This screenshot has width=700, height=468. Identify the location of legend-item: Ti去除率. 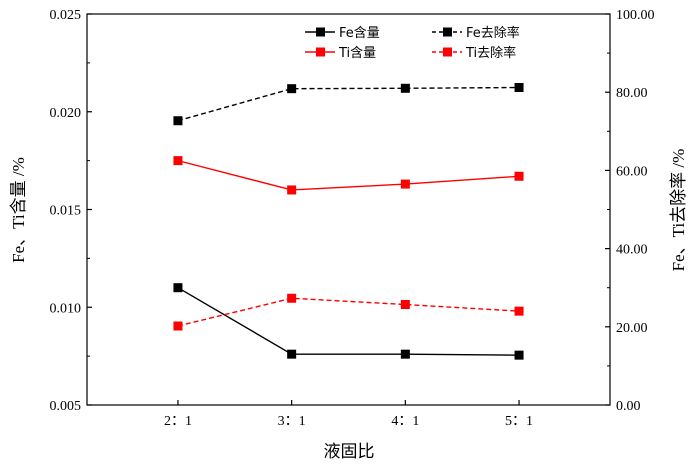
(474, 53).